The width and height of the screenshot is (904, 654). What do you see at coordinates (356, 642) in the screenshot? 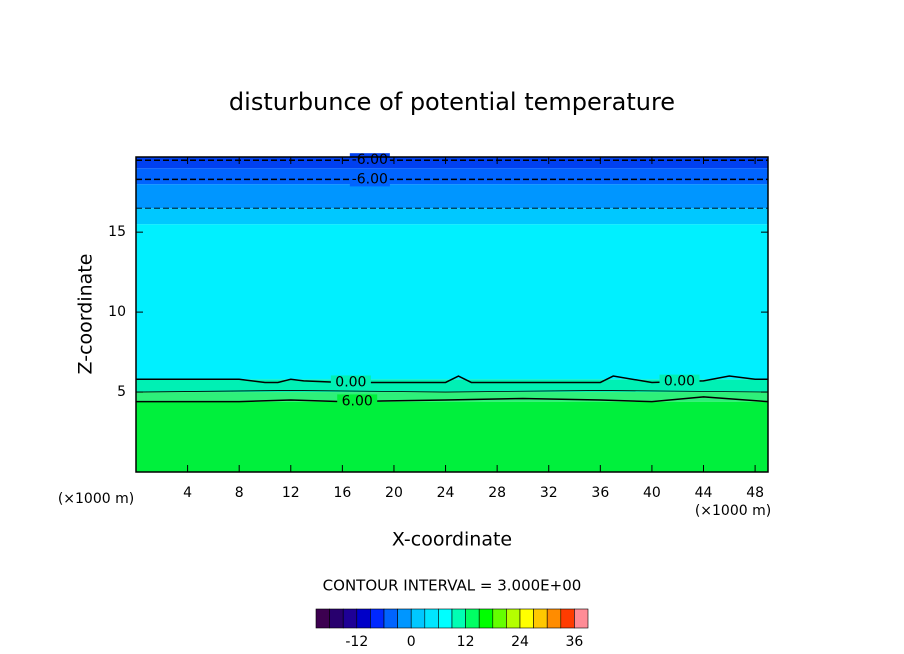
I see `colorbar-tick-label: -12` at bounding box center [356, 642].